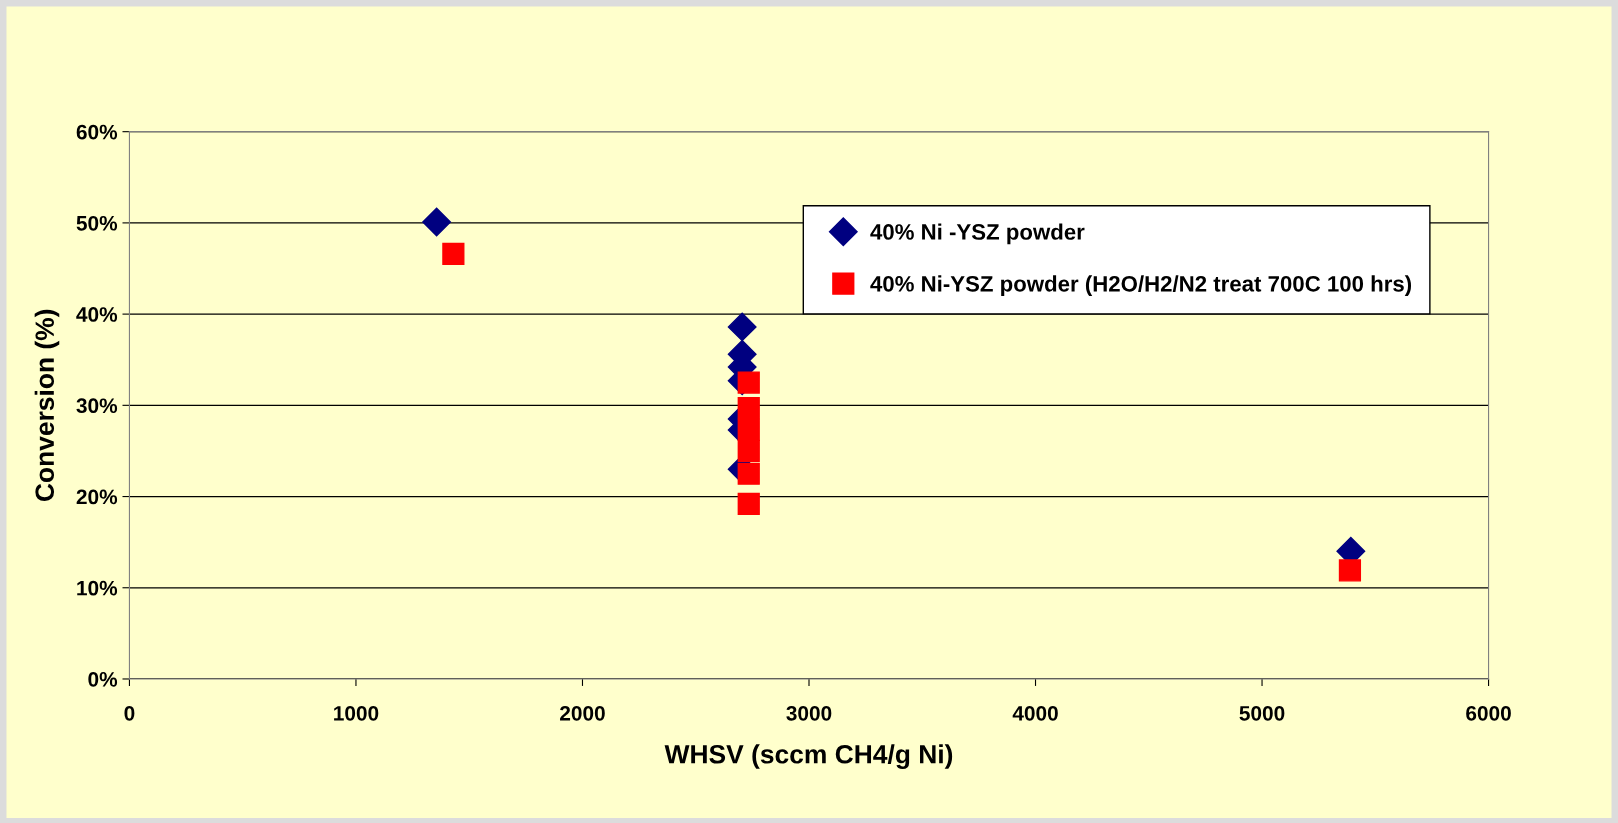 Image resolution: width=1618 pixels, height=823 pixels. I want to click on y-tick-label: 0%, so click(103, 679).